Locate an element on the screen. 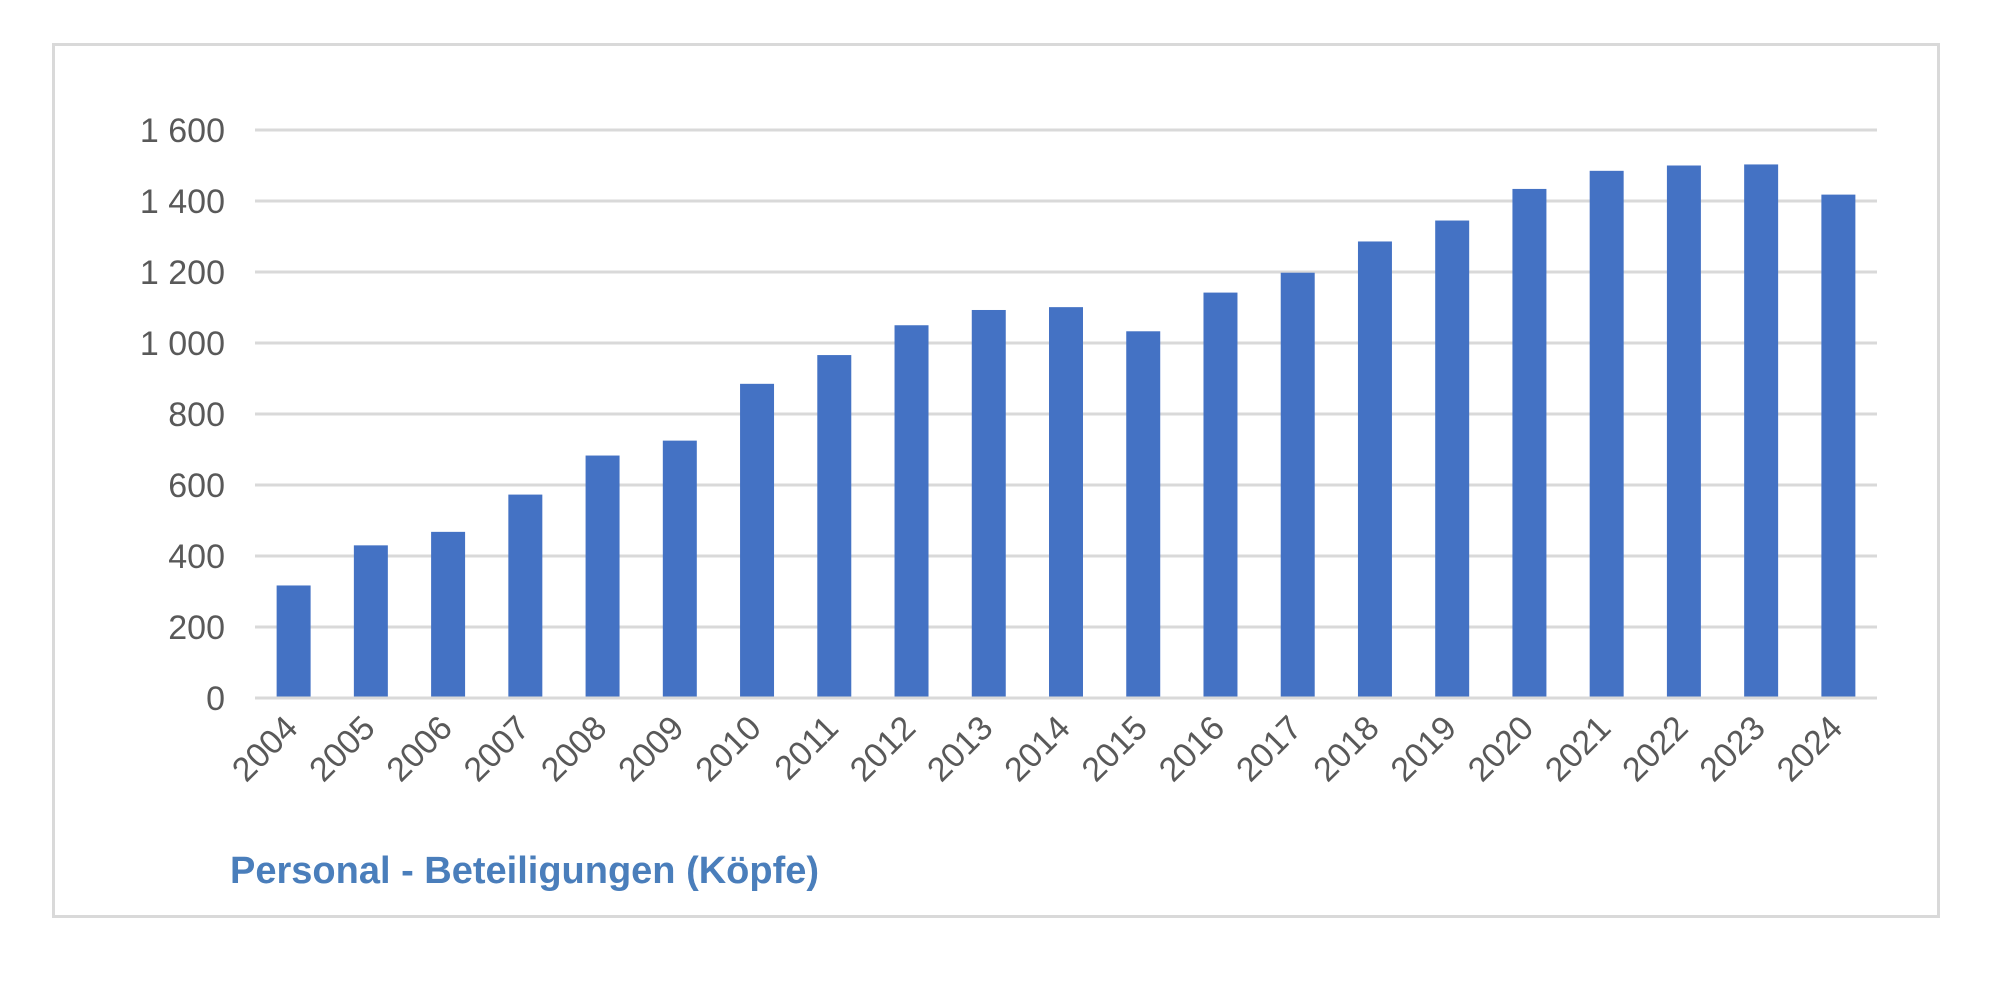 The height and width of the screenshot is (995, 2000). y-tick-label: 600 is located at coordinates (196, 486).